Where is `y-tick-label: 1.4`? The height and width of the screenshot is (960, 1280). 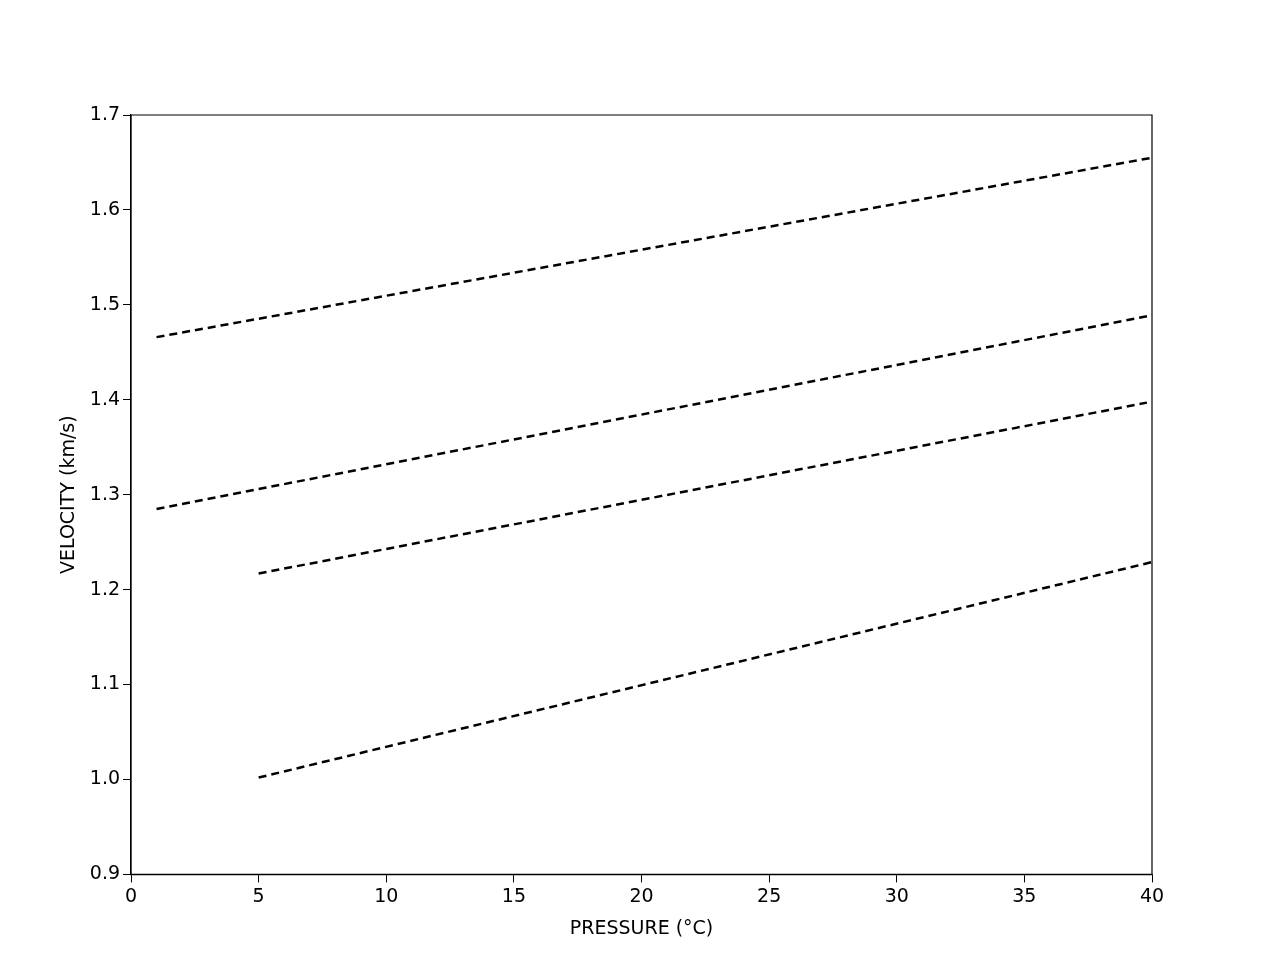
y-tick-label: 1.4 is located at coordinates (105, 397).